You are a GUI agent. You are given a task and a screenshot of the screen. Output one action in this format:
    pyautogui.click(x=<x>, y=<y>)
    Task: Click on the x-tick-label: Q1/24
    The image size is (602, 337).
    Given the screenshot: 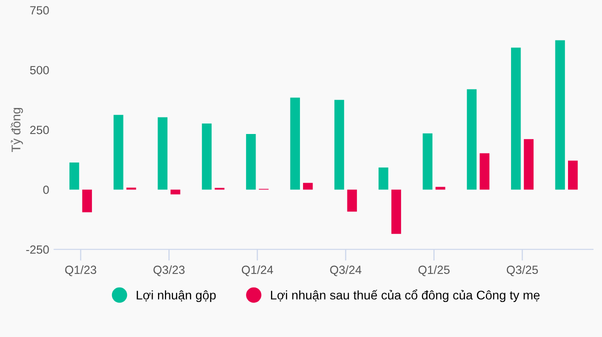 What is the action you would take?
    pyautogui.click(x=258, y=270)
    